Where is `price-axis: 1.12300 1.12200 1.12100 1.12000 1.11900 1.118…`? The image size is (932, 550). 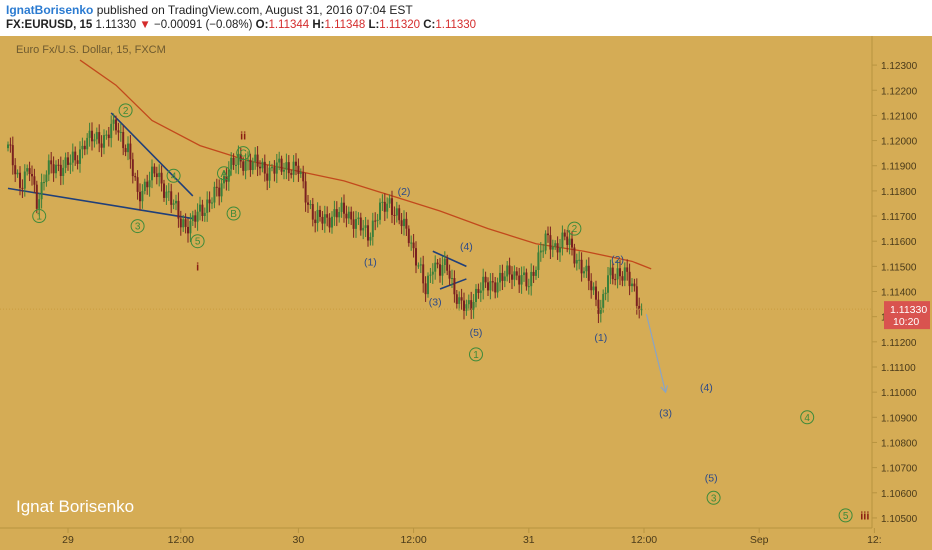 price-axis: 1.12300 1.12200 1.12100 1.12000 1.11900 1.118… is located at coordinates (895, 293).